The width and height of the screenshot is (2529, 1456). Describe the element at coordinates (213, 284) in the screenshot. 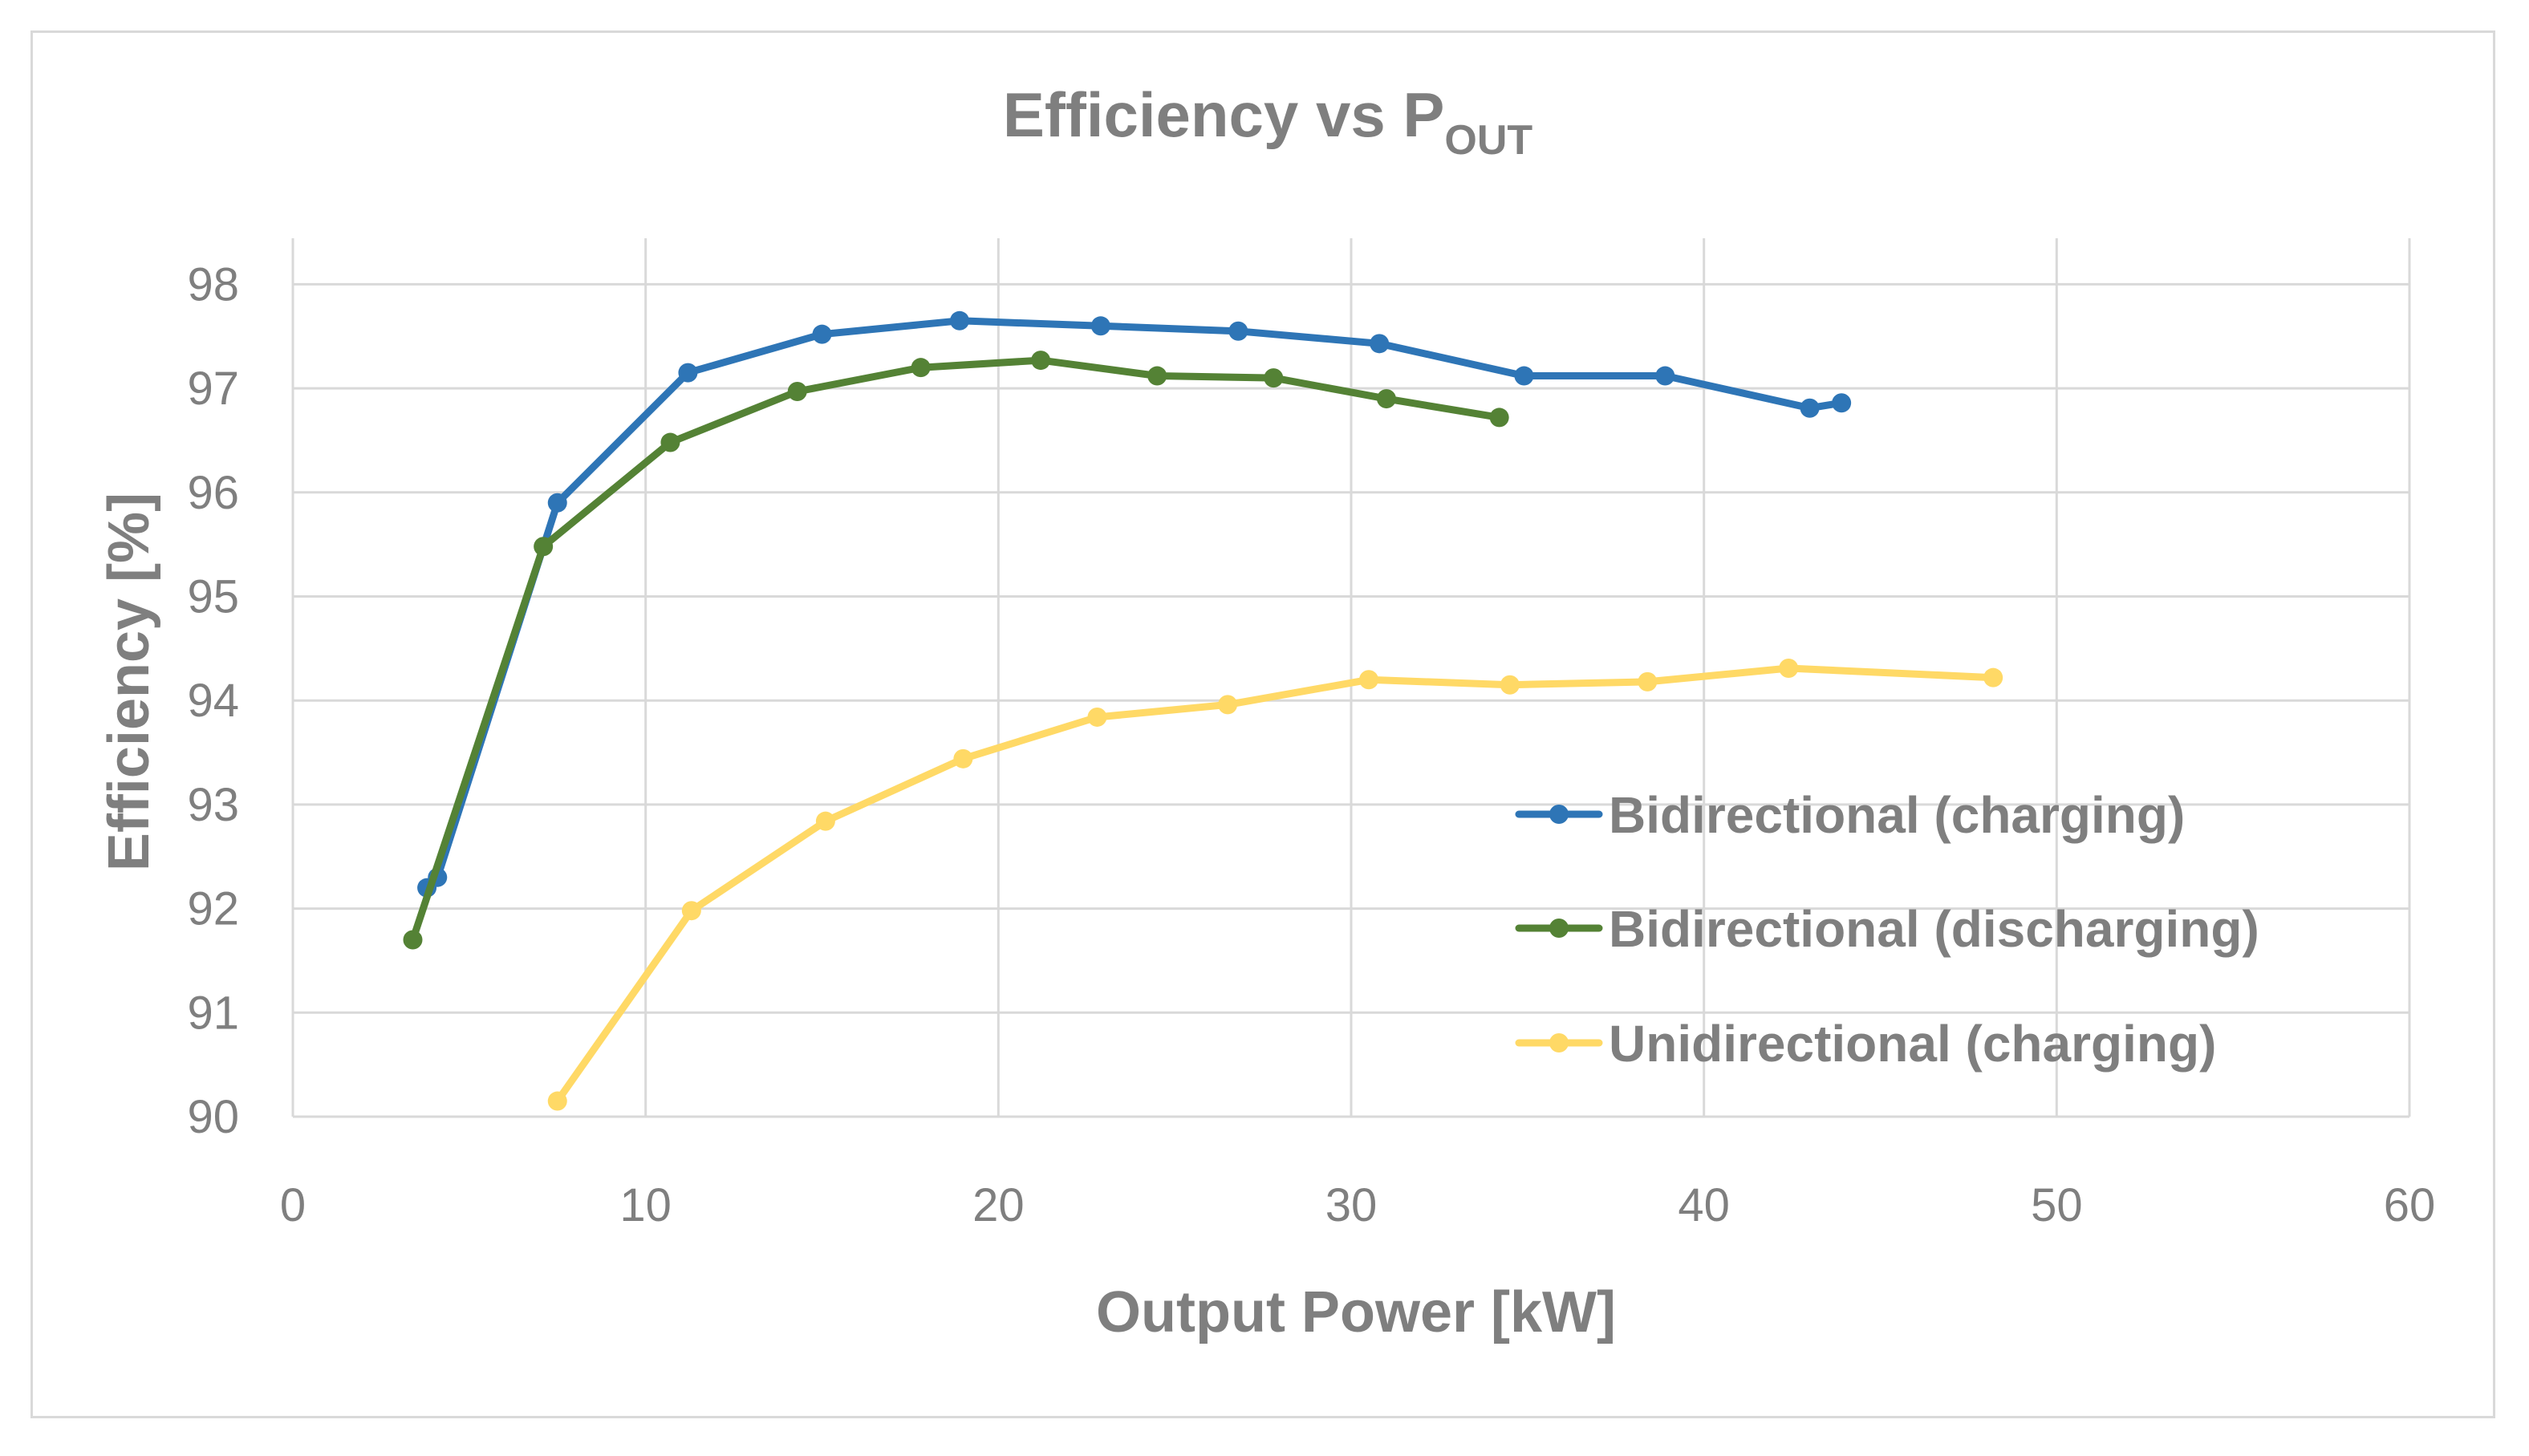

I see `y-tick-label-98: 98` at that location.